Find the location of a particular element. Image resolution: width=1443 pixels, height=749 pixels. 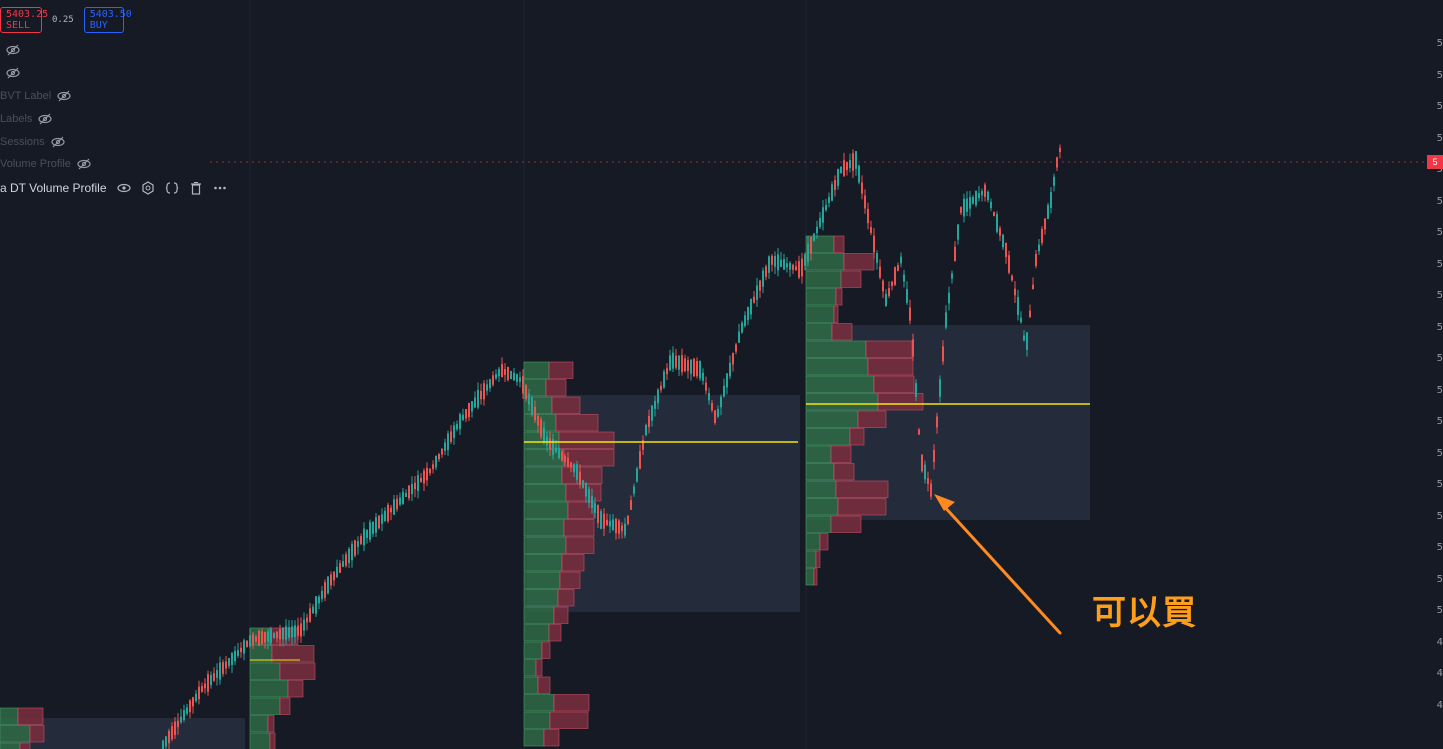

indicator-row-3: BVT Label is located at coordinates (35, 96).